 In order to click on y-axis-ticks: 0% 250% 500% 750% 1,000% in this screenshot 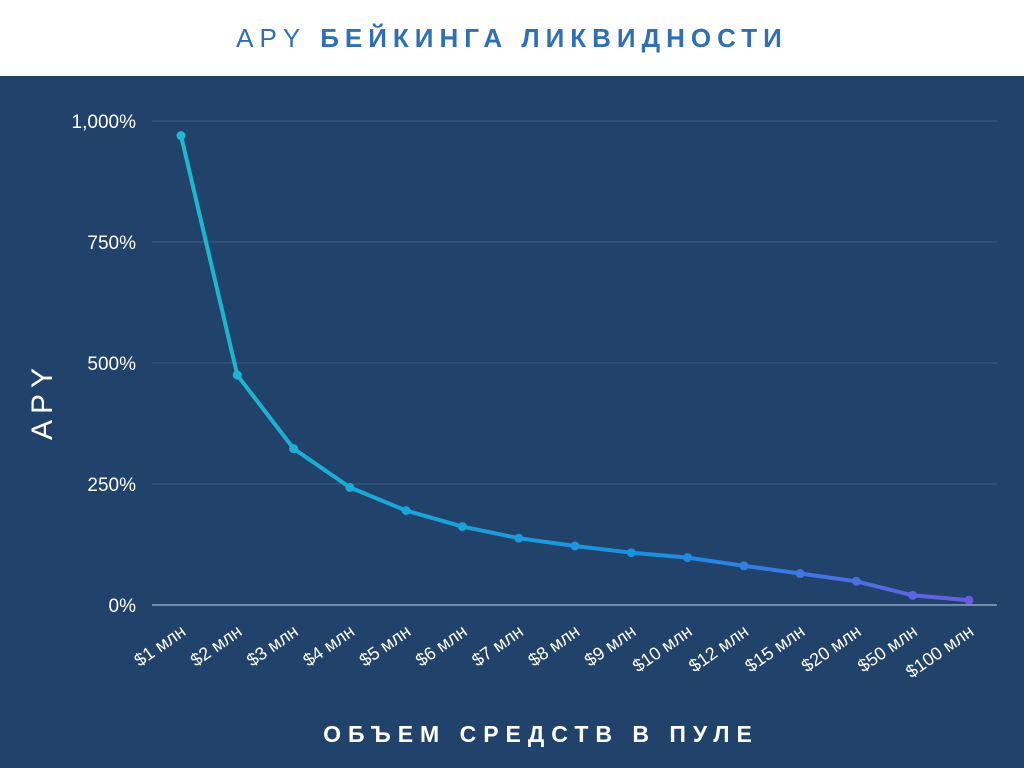, I will do `click(104, 364)`.